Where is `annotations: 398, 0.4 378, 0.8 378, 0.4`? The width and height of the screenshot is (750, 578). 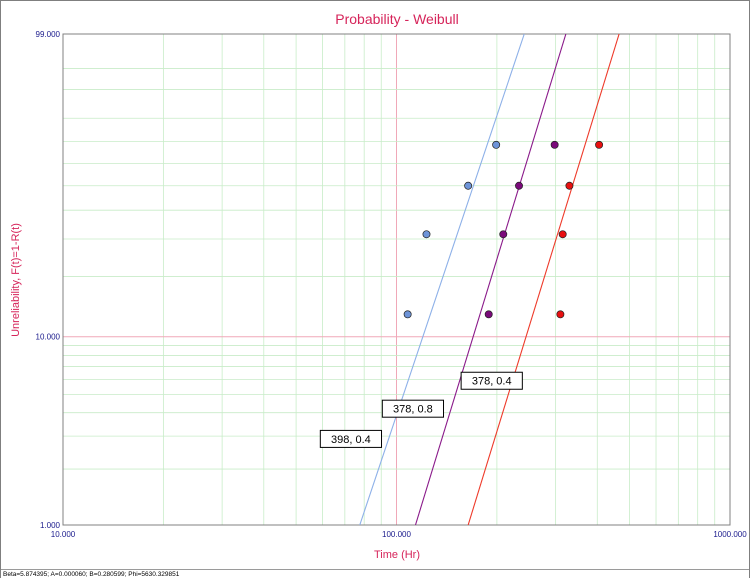
annotations: 398, 0.4 378, 0.8 378, 0.4 is located at coordinates (421, 409).